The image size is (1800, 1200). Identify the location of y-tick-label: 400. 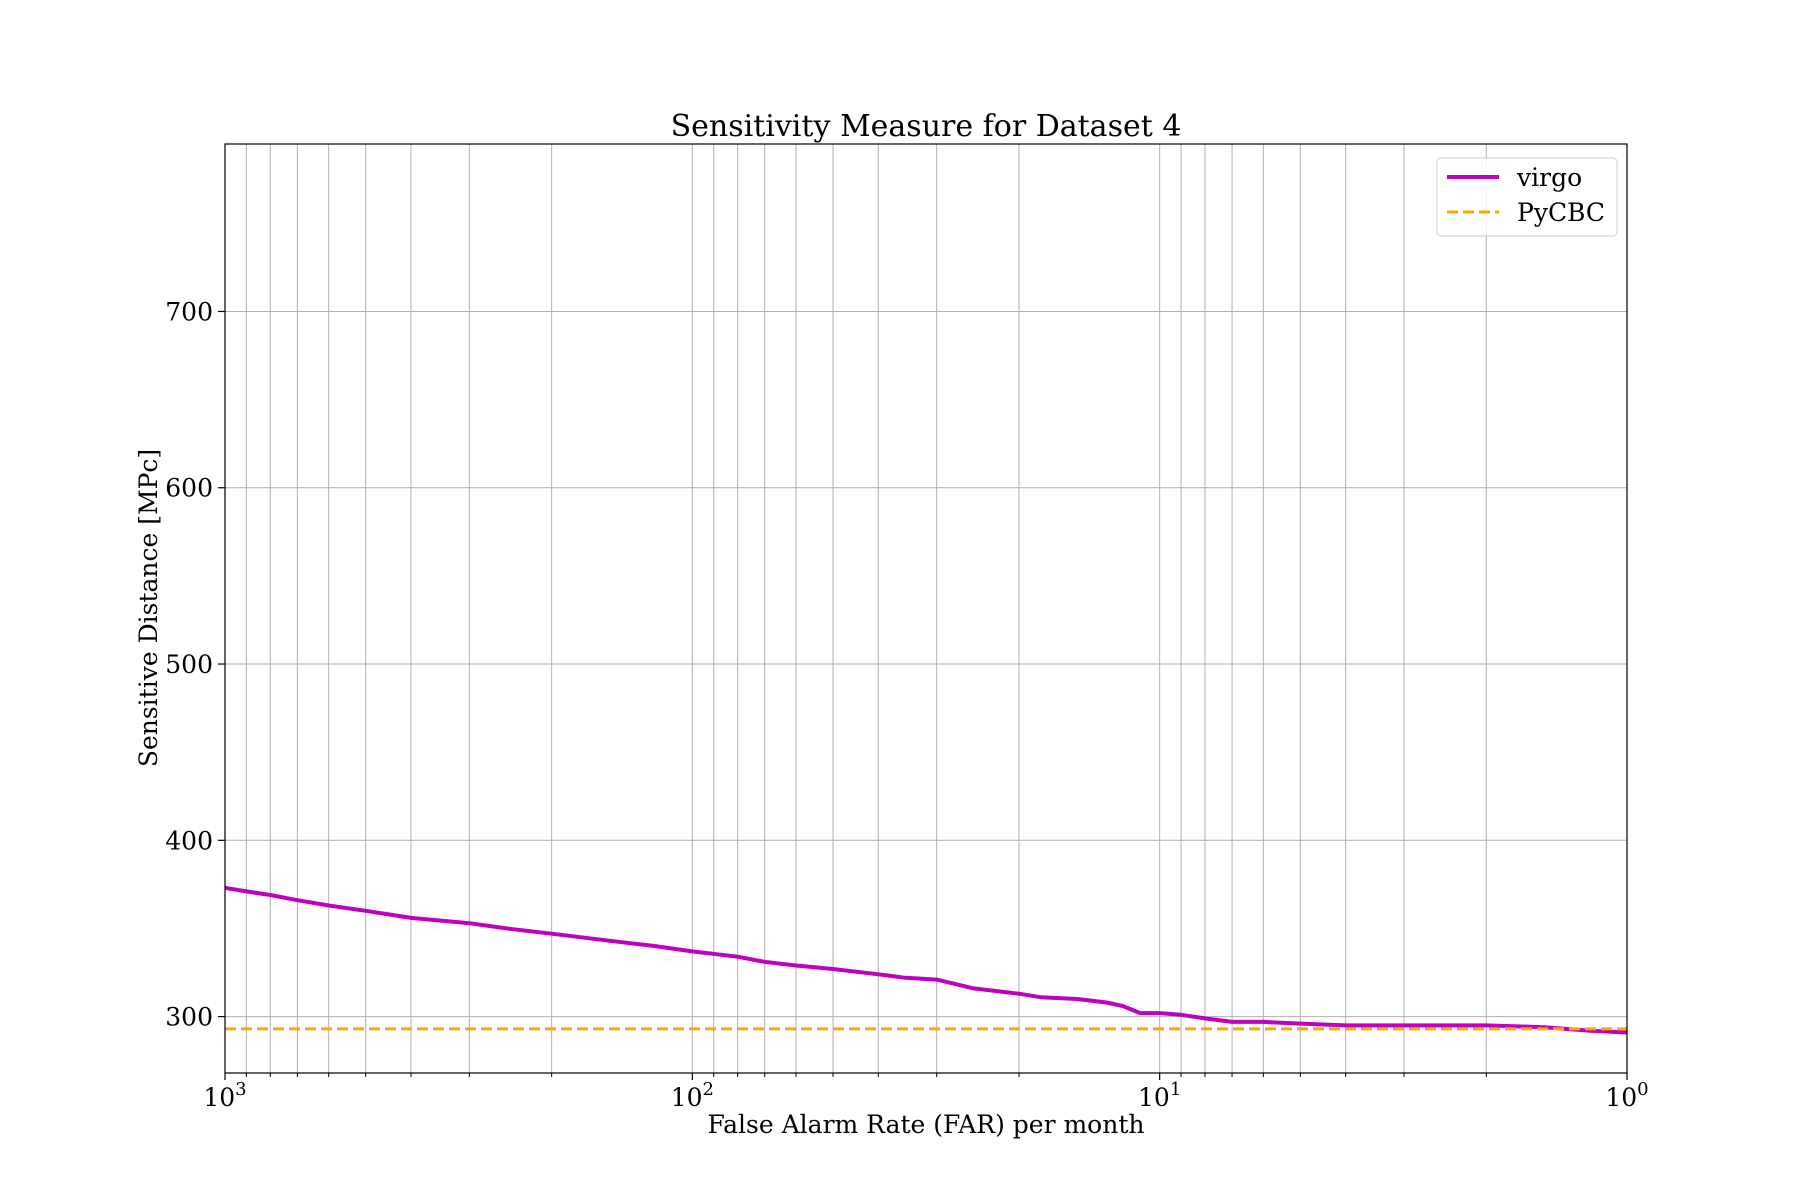
(189, 840).